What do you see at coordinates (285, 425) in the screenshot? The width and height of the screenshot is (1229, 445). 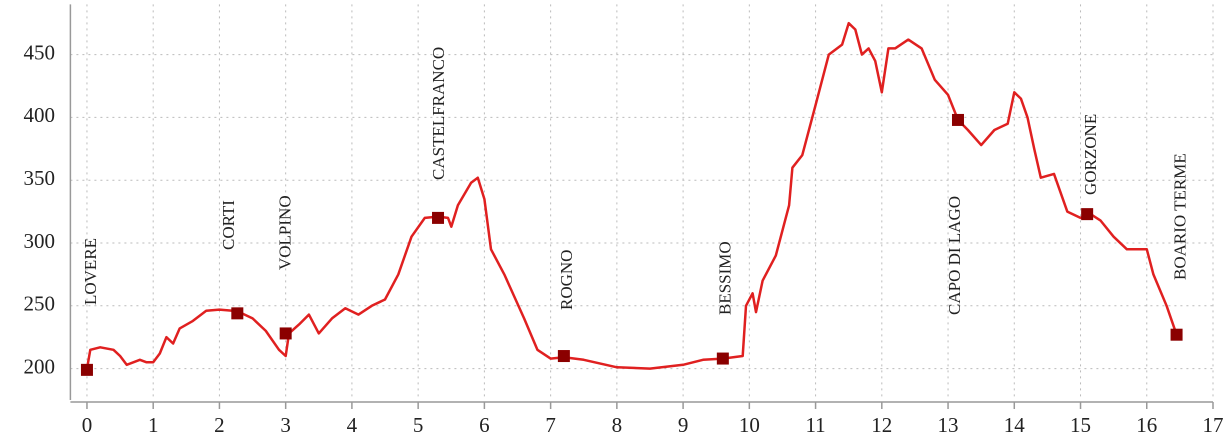 I see `x-tick-label: 3` at bounding box center [285, 425].